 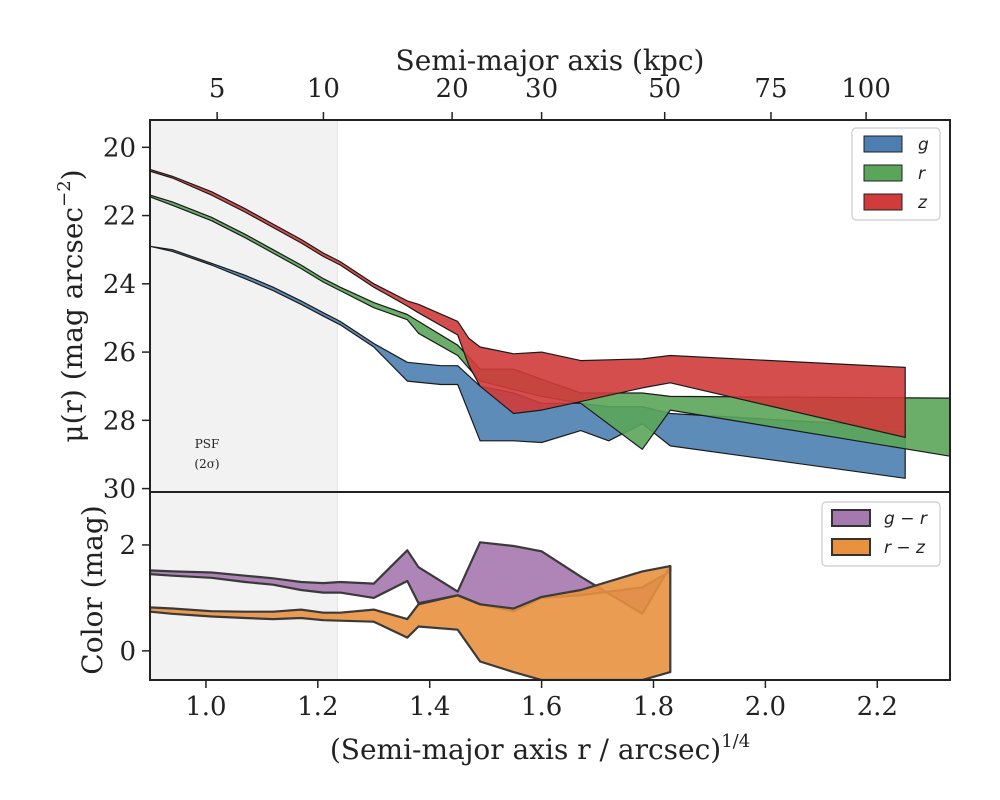 I want to click on y-tick-label-24: 24, so click(x=119, y=285).